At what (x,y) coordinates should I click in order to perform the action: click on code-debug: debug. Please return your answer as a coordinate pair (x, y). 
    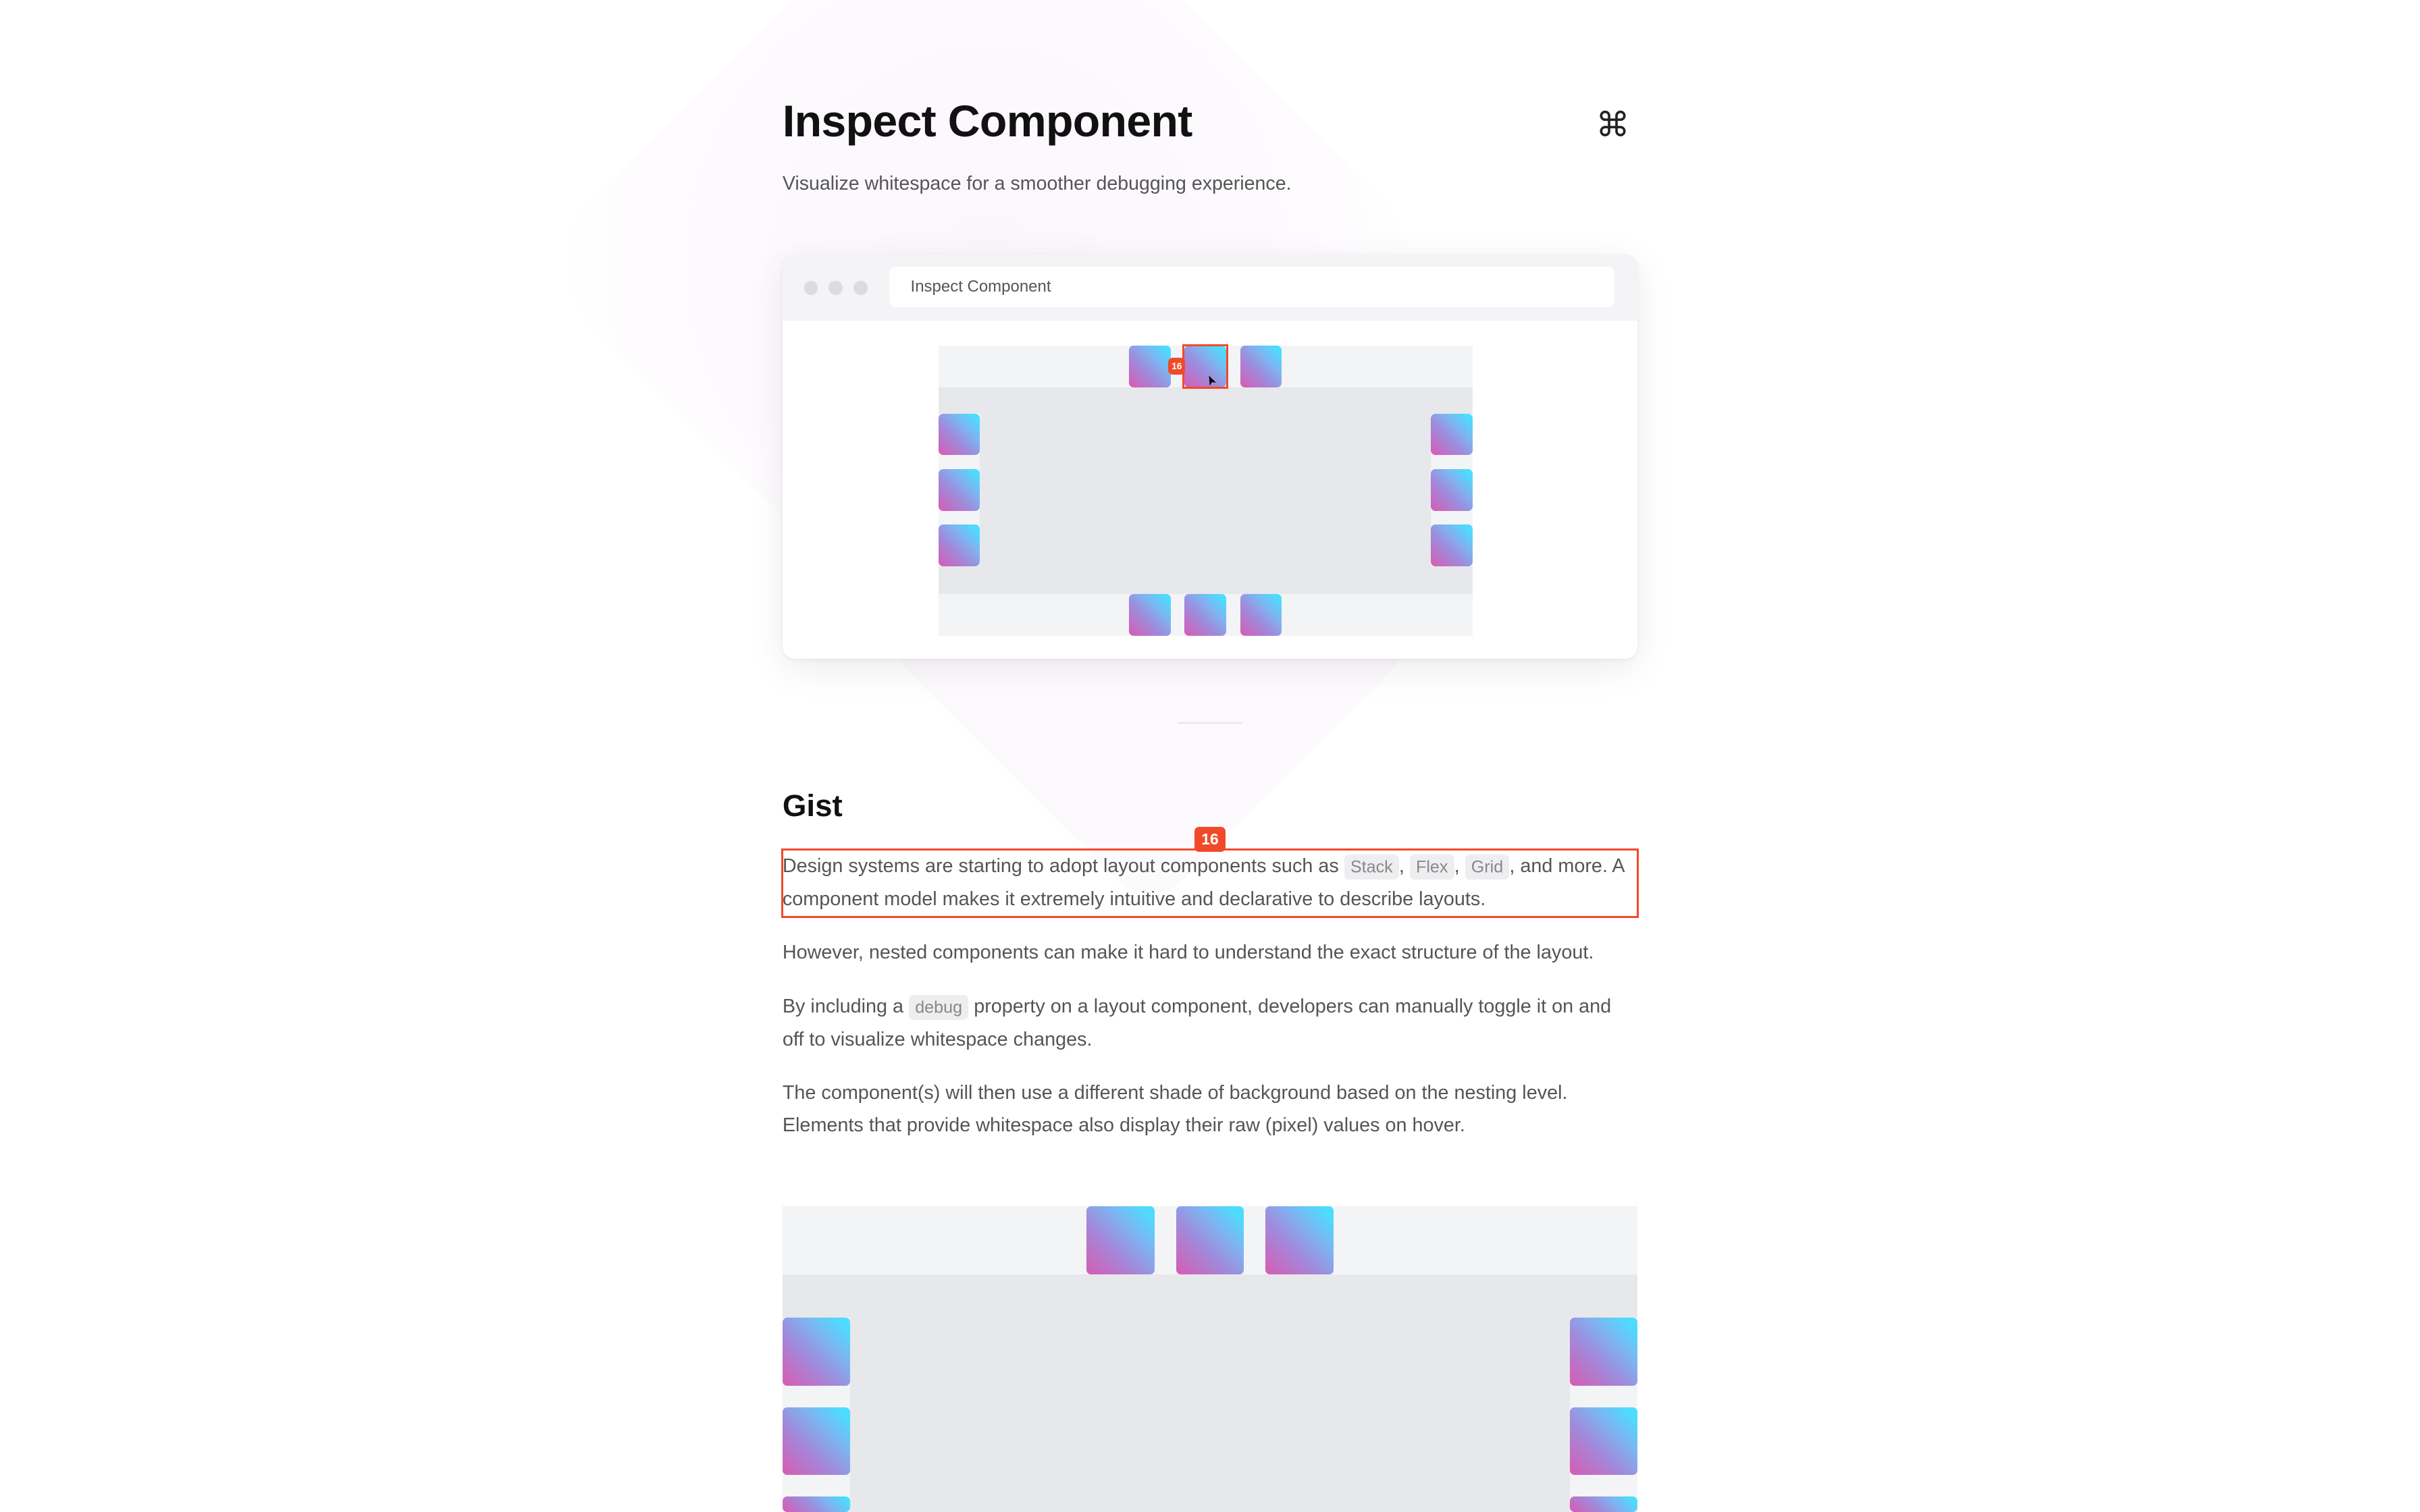
    Looking at the image, I should click on (939, 1007).